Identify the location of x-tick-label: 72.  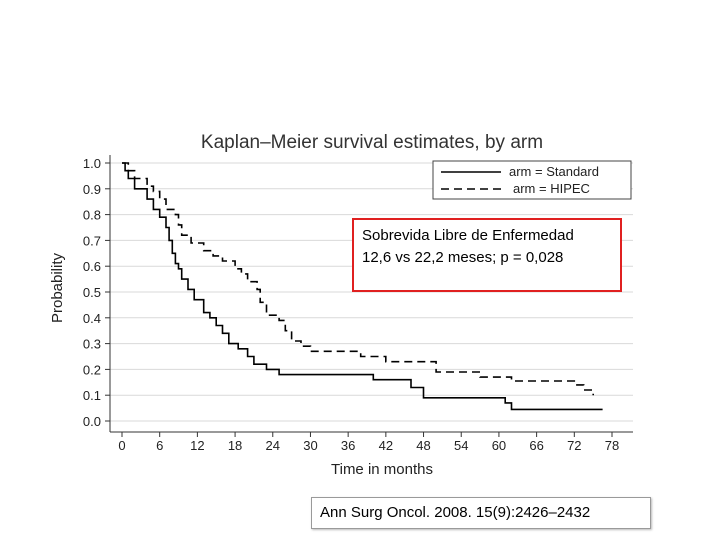
(574, 445).